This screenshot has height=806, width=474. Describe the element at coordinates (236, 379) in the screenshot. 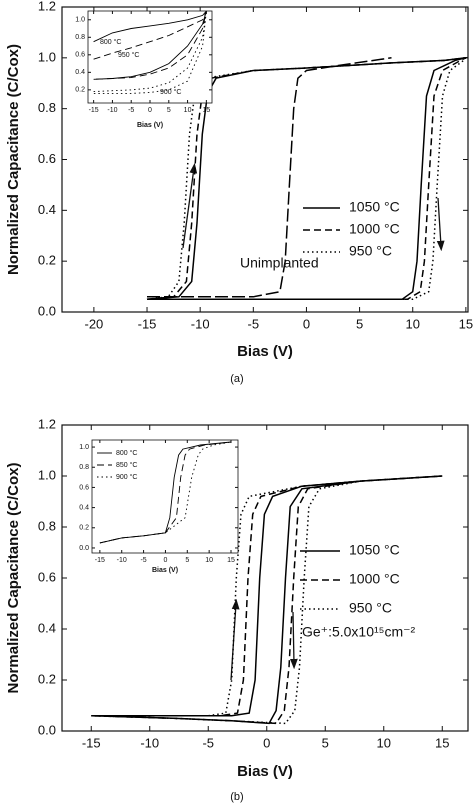

I see `panel-label: (a)` at that location.